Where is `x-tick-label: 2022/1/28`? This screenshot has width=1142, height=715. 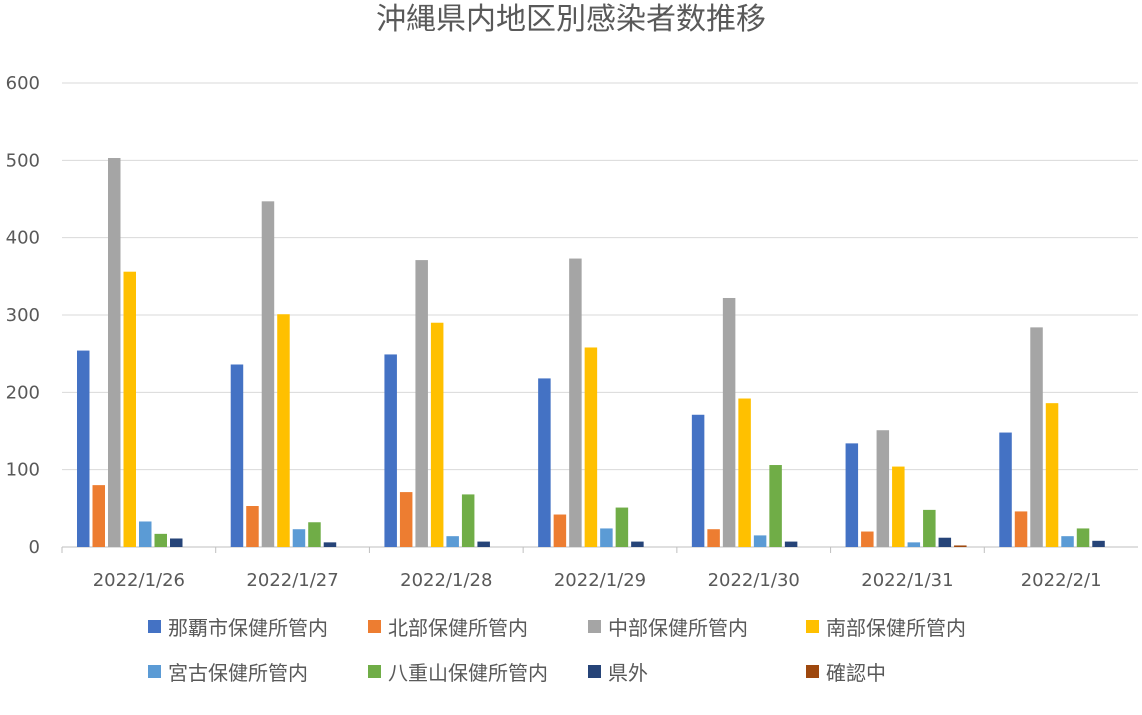 x-tick-label: 2022/1/28 is located at coordinates (446, 580).